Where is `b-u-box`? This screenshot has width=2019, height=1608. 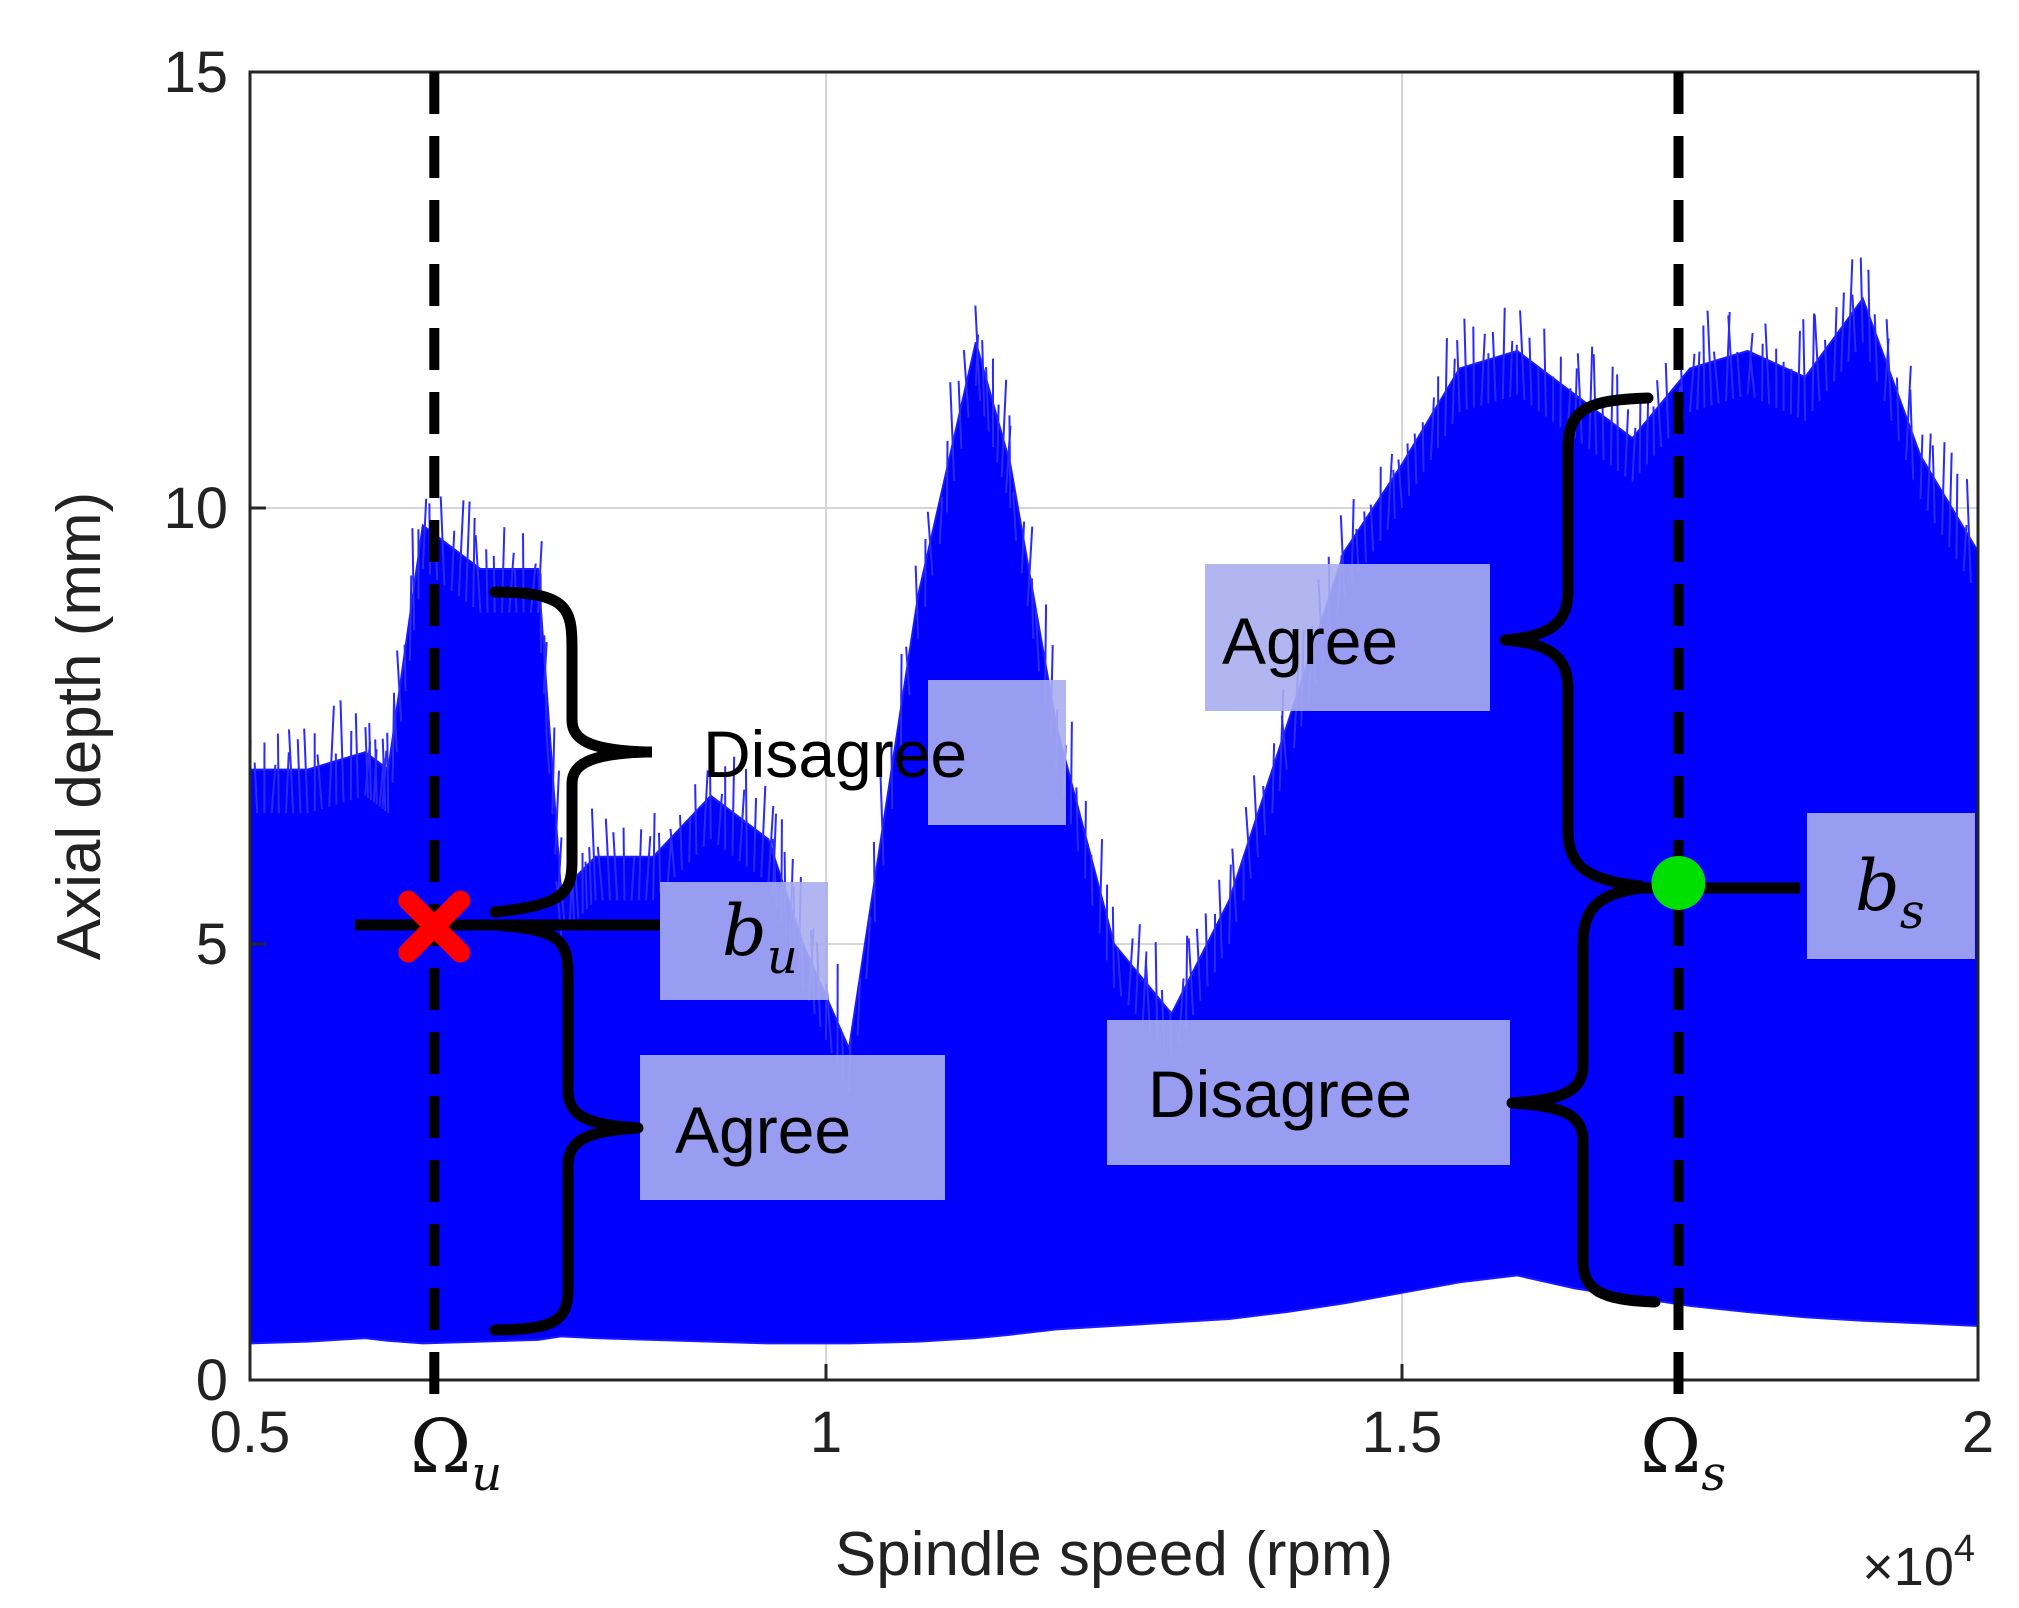
b-u-box is located at coordinates (744, 941).